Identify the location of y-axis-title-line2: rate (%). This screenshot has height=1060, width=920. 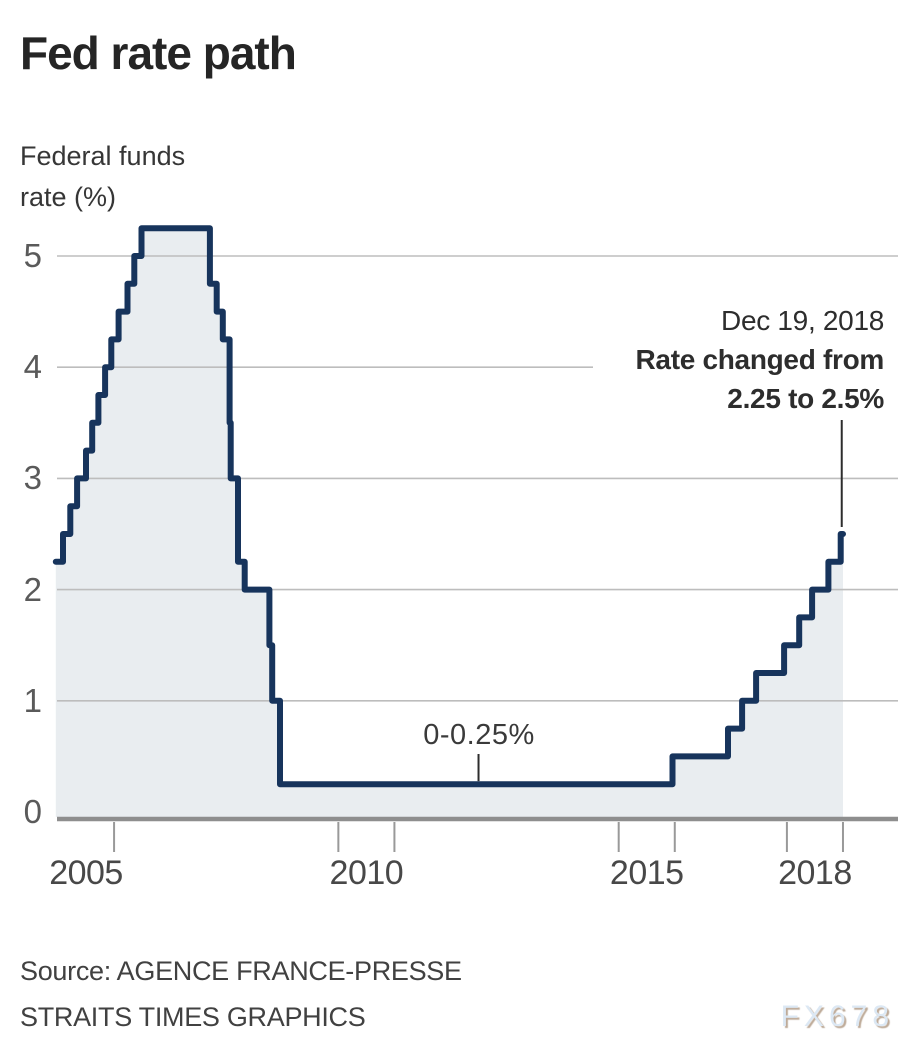
(68, 197).